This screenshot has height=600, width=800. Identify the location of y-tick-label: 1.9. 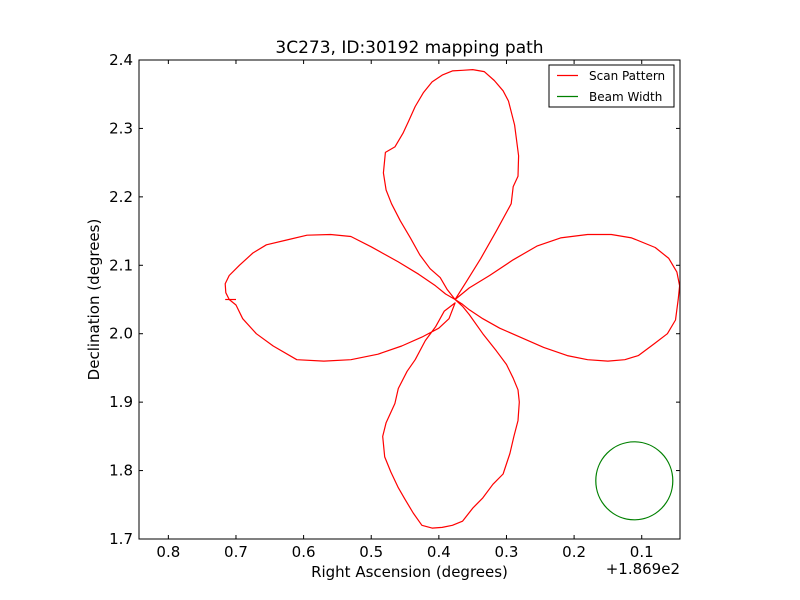
(121, 402).